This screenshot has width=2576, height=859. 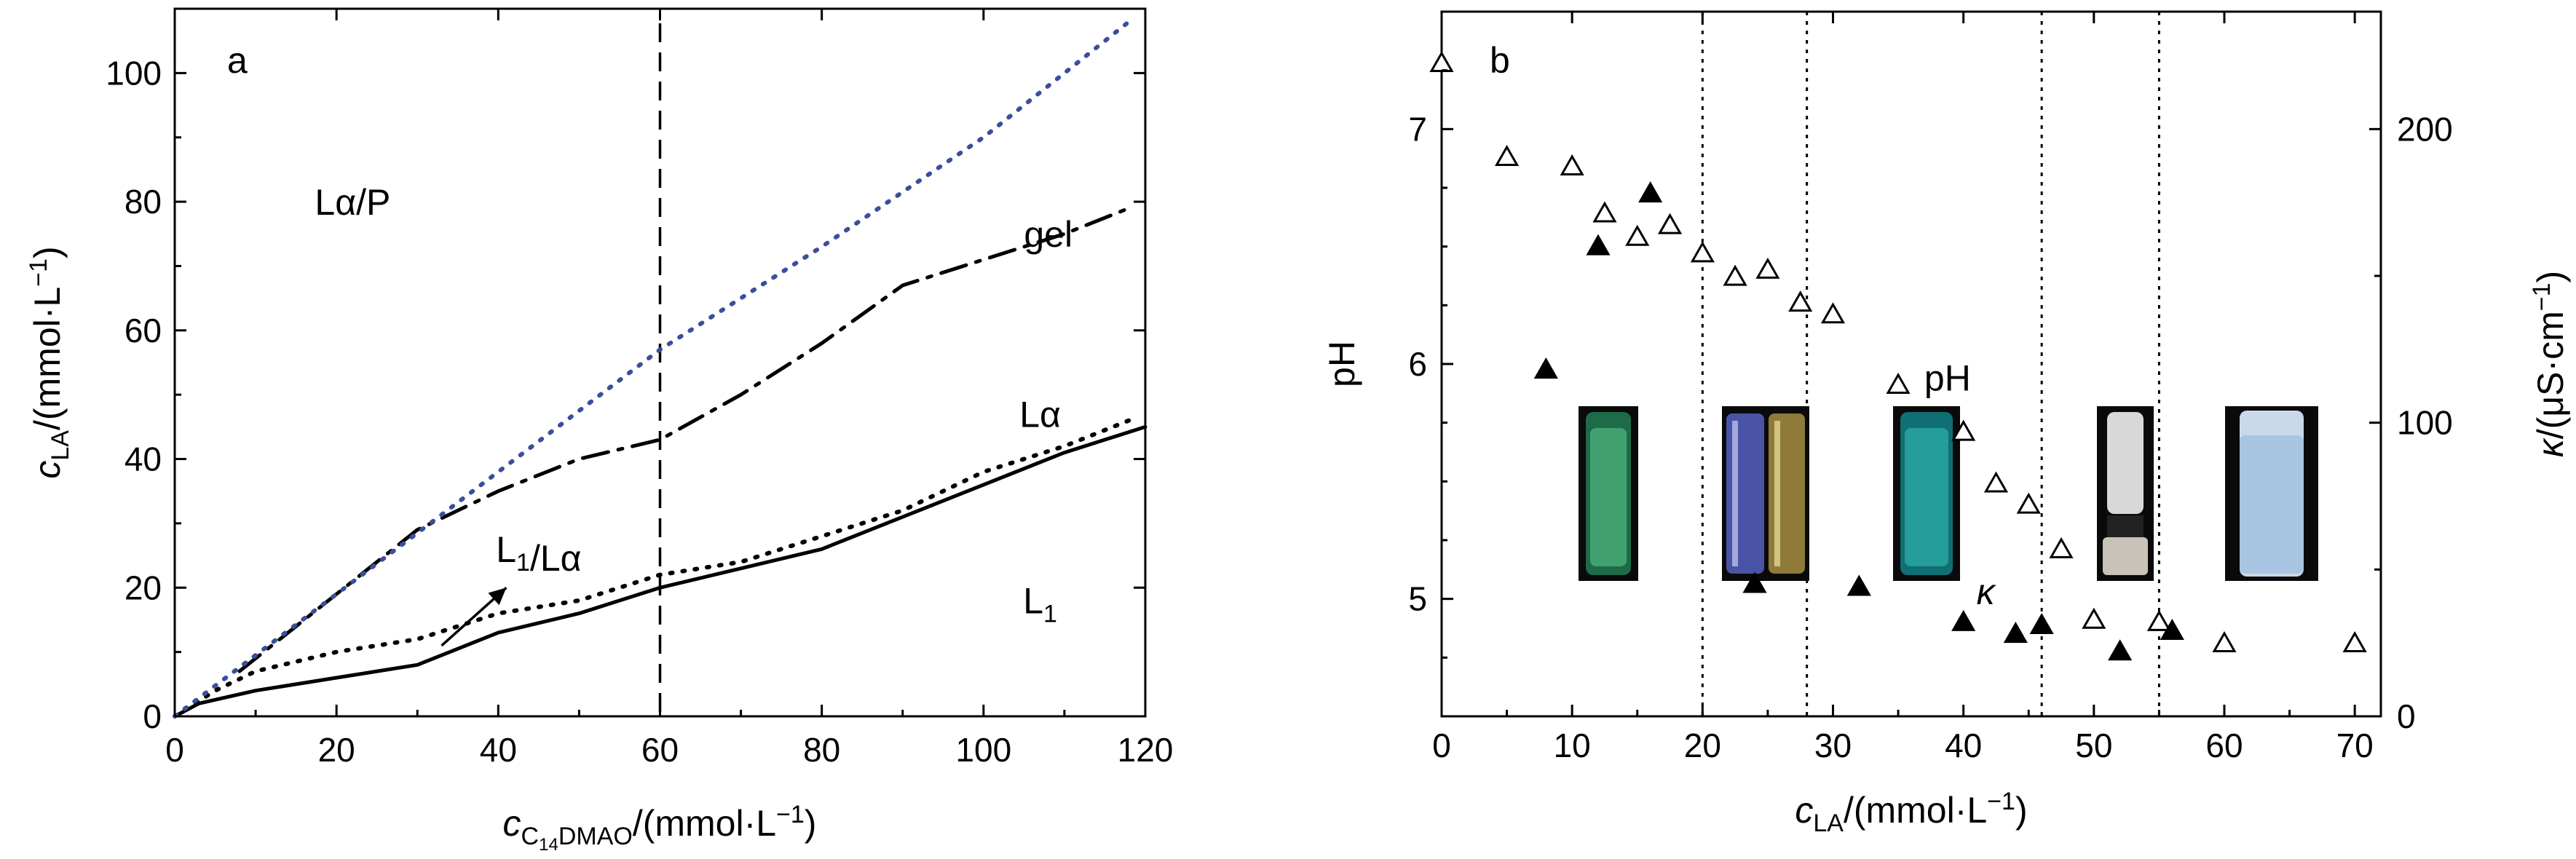 I want to click on region-label: Lα, so click(x=1040, y=414).